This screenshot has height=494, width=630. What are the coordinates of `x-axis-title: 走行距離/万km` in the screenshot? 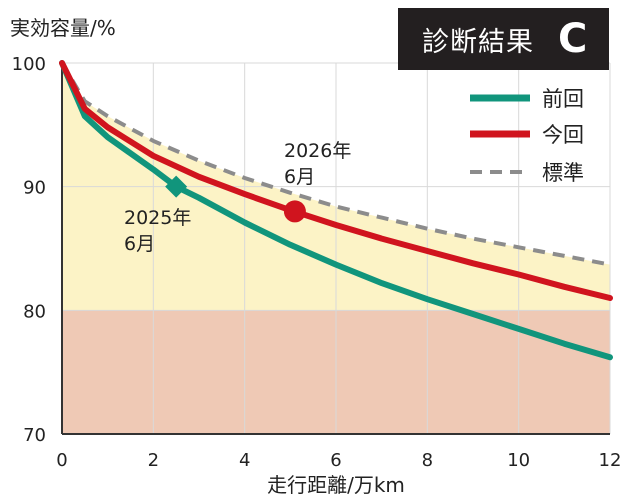 It's located at (336, 483).